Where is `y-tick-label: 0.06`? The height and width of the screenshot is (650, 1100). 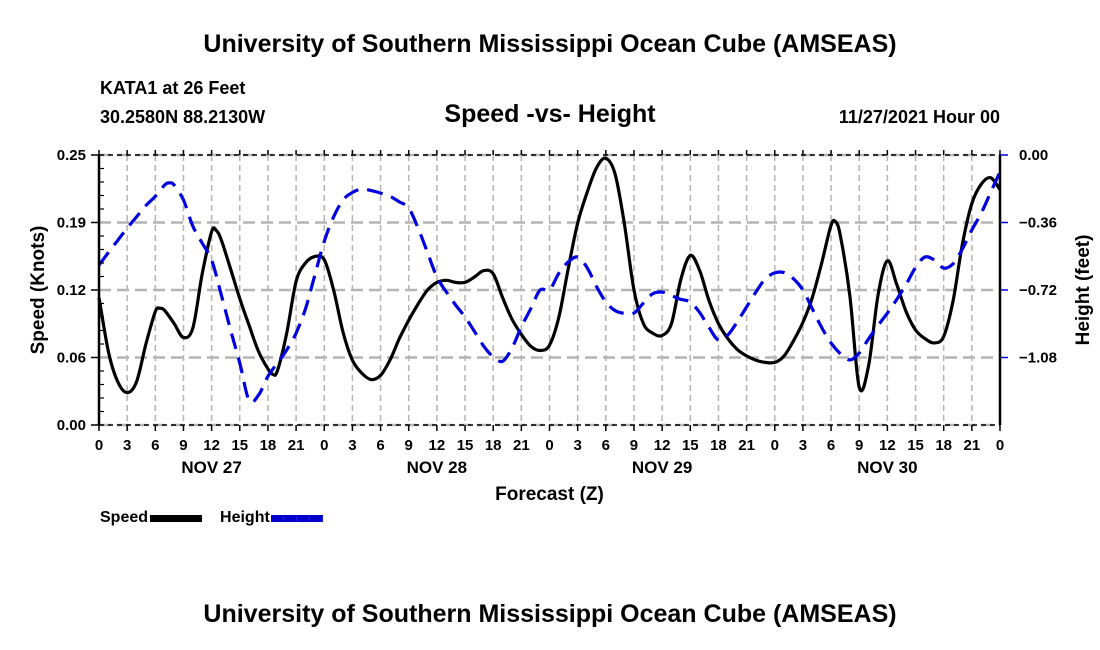
y-tick-label: 0.06 is located at coordinates (71, 358).